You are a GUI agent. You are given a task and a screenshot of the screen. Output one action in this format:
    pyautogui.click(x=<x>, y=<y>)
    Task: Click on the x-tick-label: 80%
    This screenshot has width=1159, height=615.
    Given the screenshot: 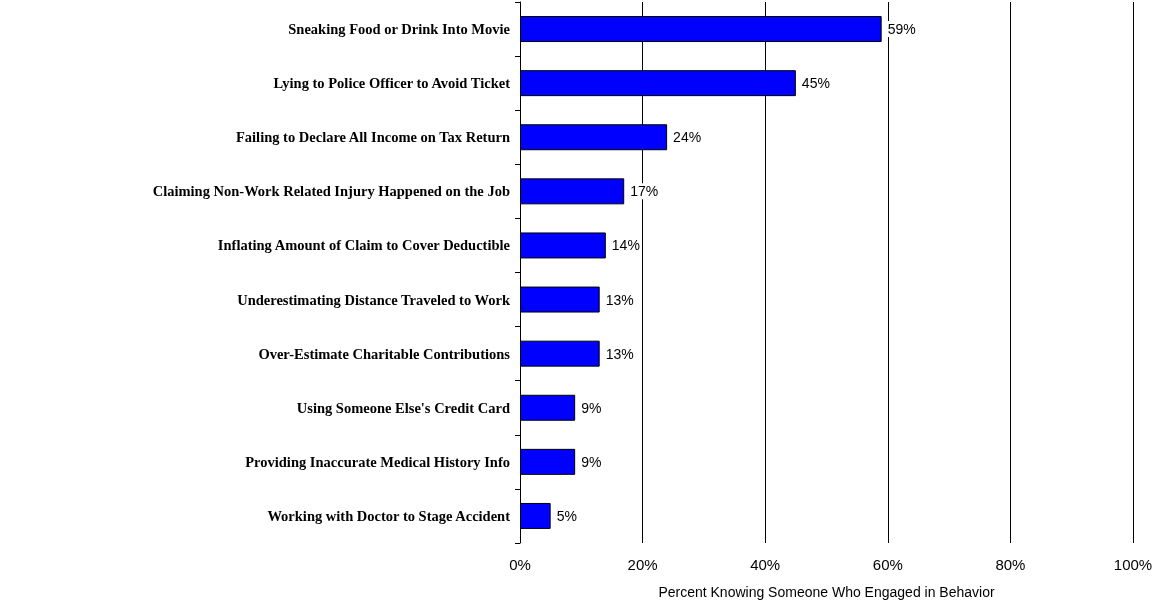 What is the action you would take?
    pyautogui.click(x=1010, y=564)
    